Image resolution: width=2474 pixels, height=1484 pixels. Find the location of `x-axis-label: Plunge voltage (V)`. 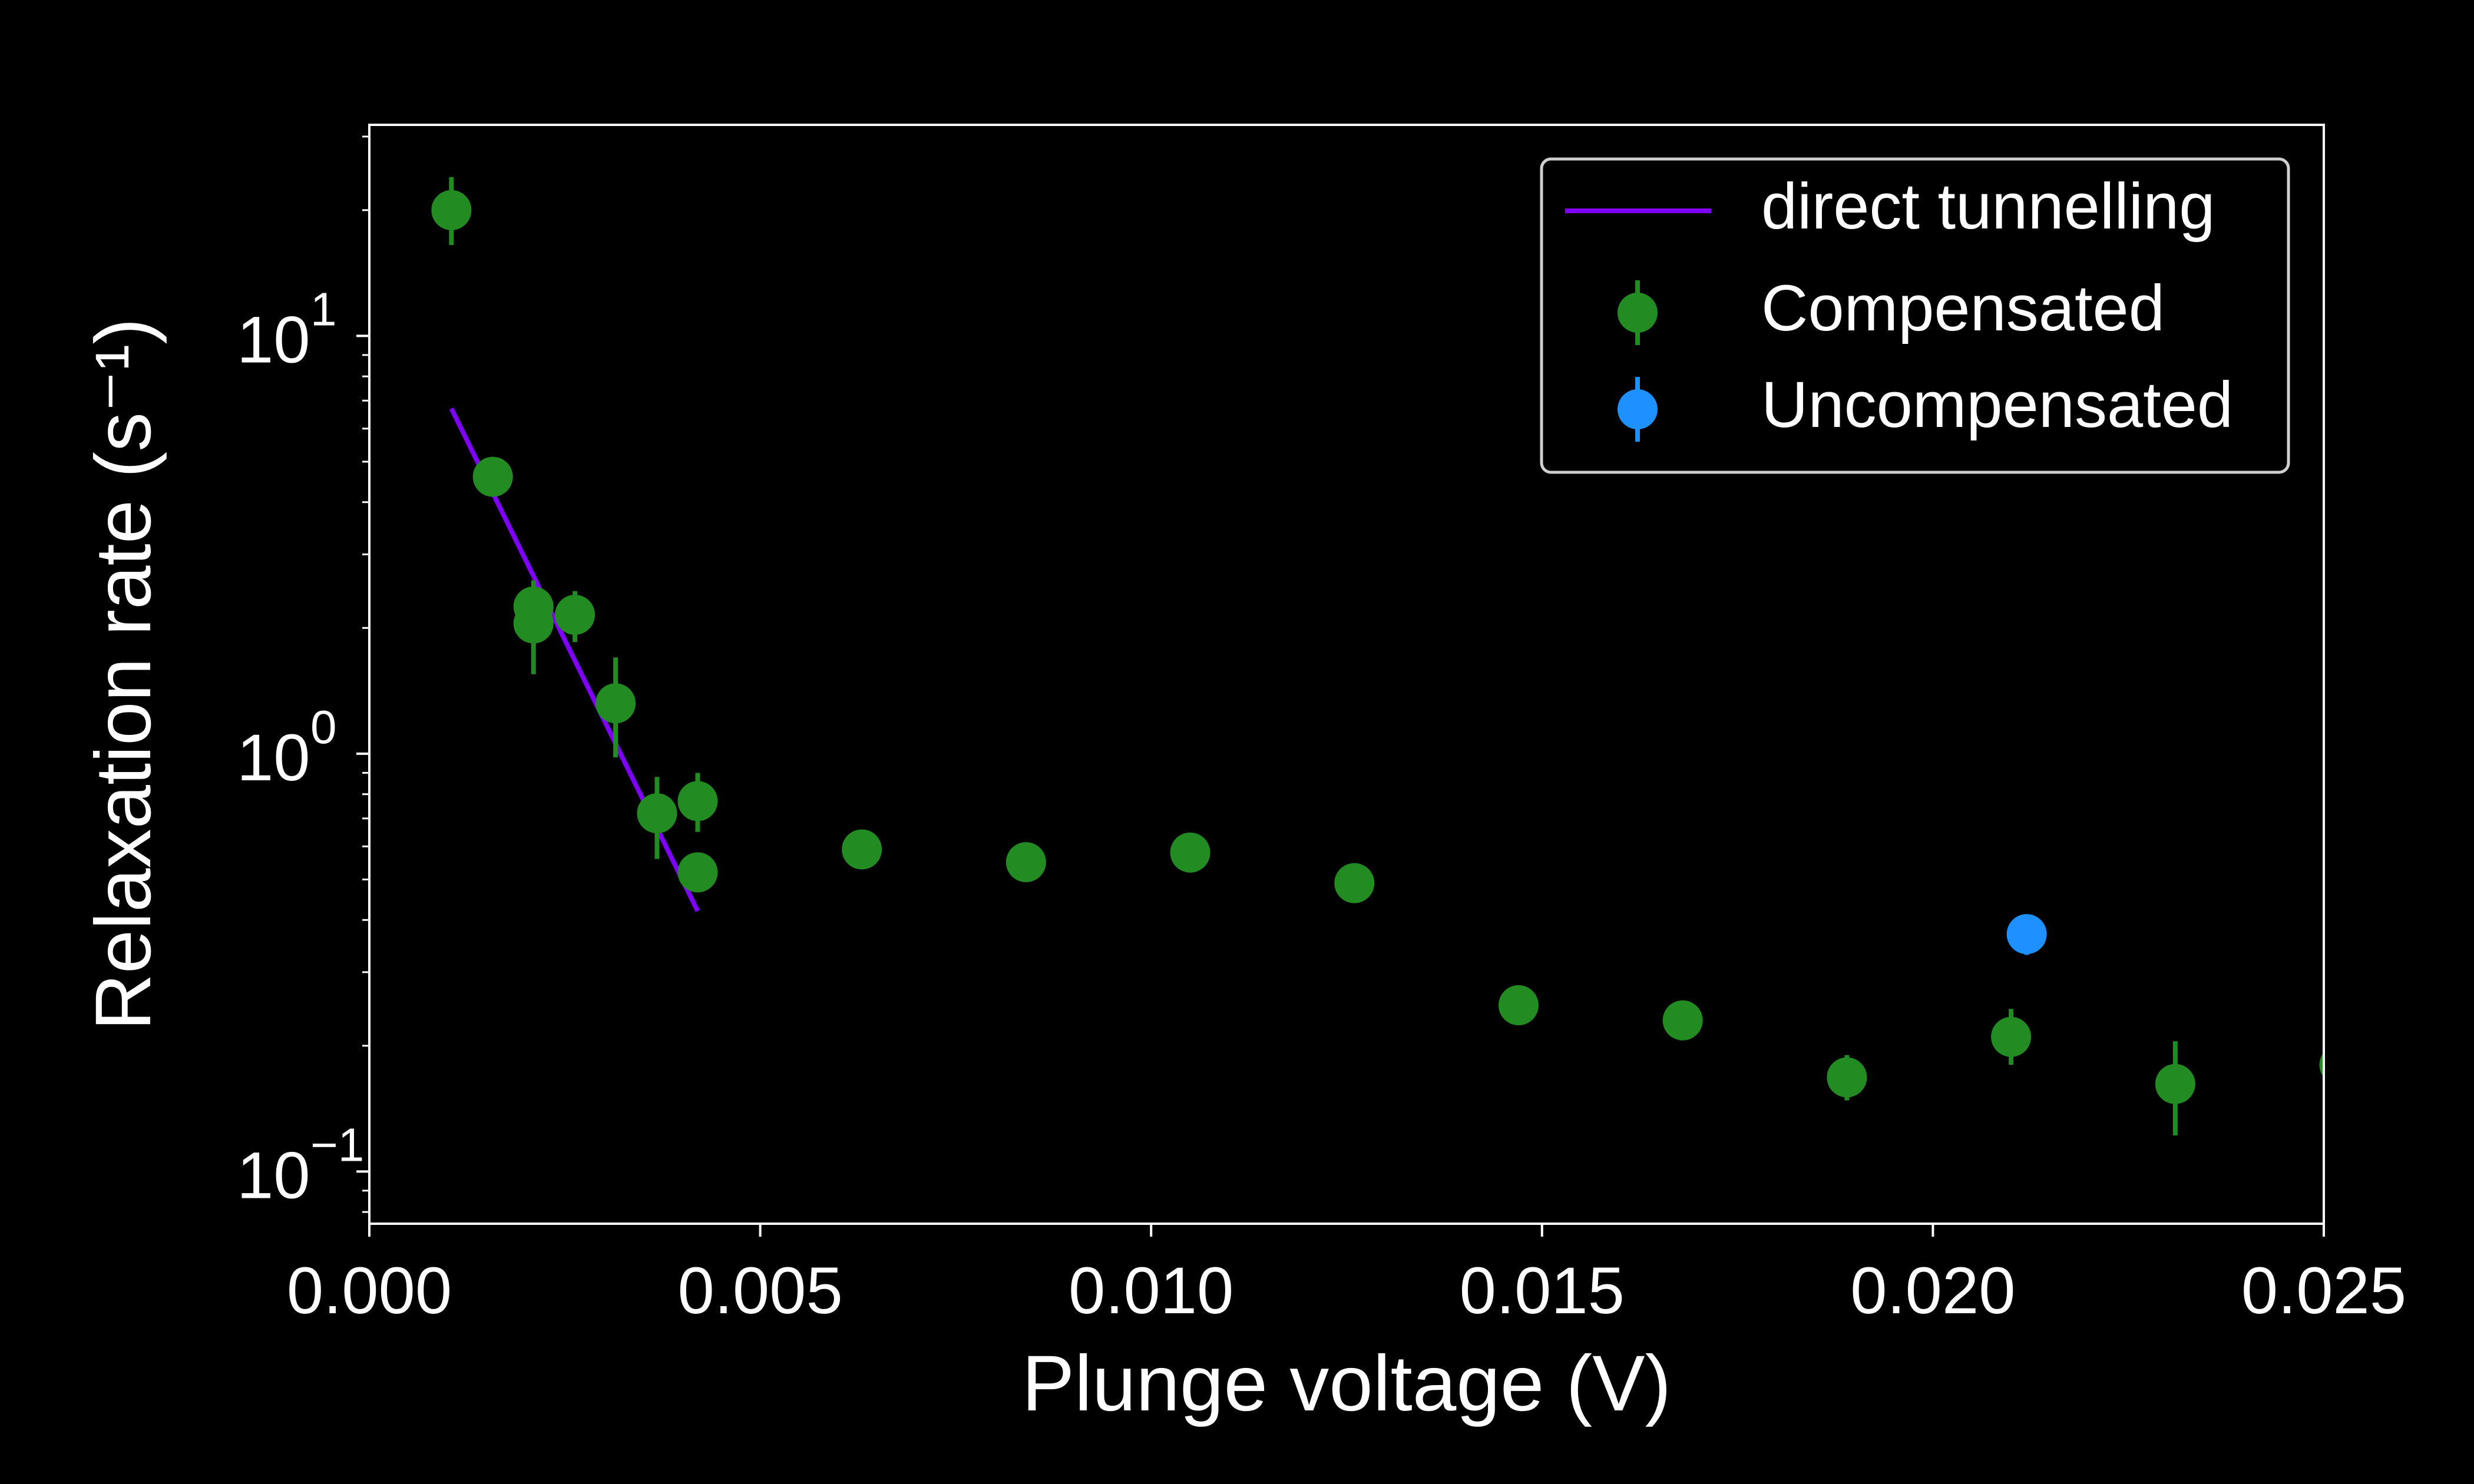

x-axis-label: Plunge voltage (V) is located at coordinates (1346, 1383).